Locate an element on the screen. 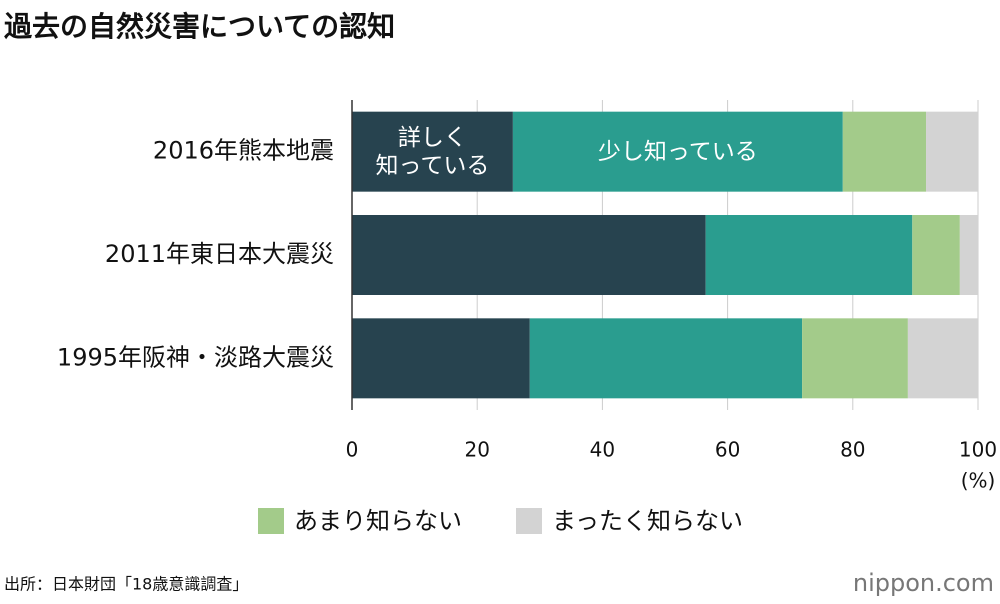 This screenshot has width=1000, height=604. y-tick-label: 2011年東日本大震災 is located at coordinates (219, 254).